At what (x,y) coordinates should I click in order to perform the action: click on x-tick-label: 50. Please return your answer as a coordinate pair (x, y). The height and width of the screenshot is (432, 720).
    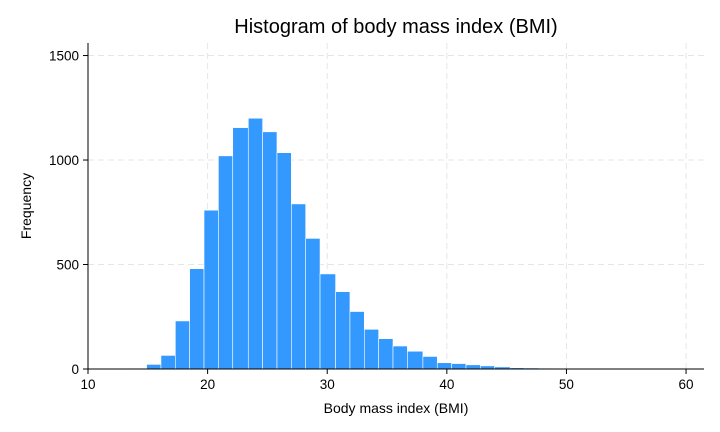
    Looking at the image, I should click on (566, 384).